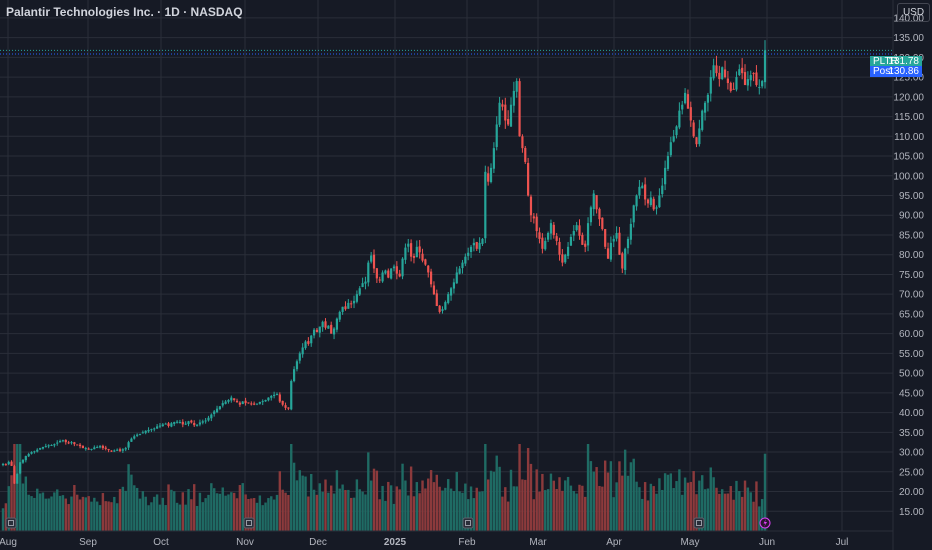  What do you see at coordinates (908, 18) in the screenshot?
I see `y-tick-label: 140.00` at bounding box center [908, 18].